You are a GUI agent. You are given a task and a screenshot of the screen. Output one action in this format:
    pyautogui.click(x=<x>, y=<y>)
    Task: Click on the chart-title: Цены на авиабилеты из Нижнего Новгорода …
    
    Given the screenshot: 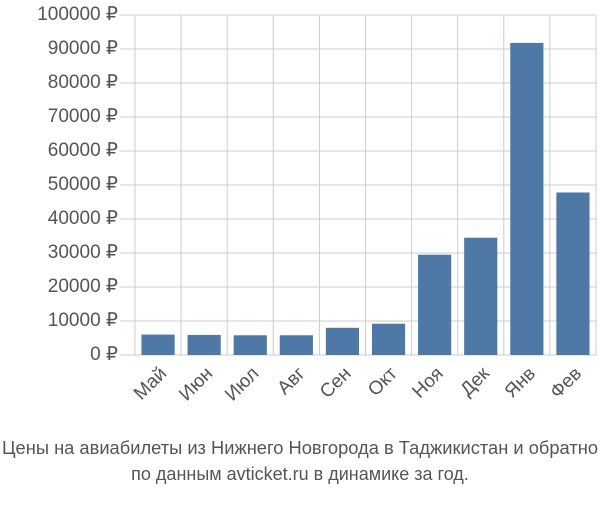 What is the action you would take?
    pyautogui.click(x=300, y=448)
    